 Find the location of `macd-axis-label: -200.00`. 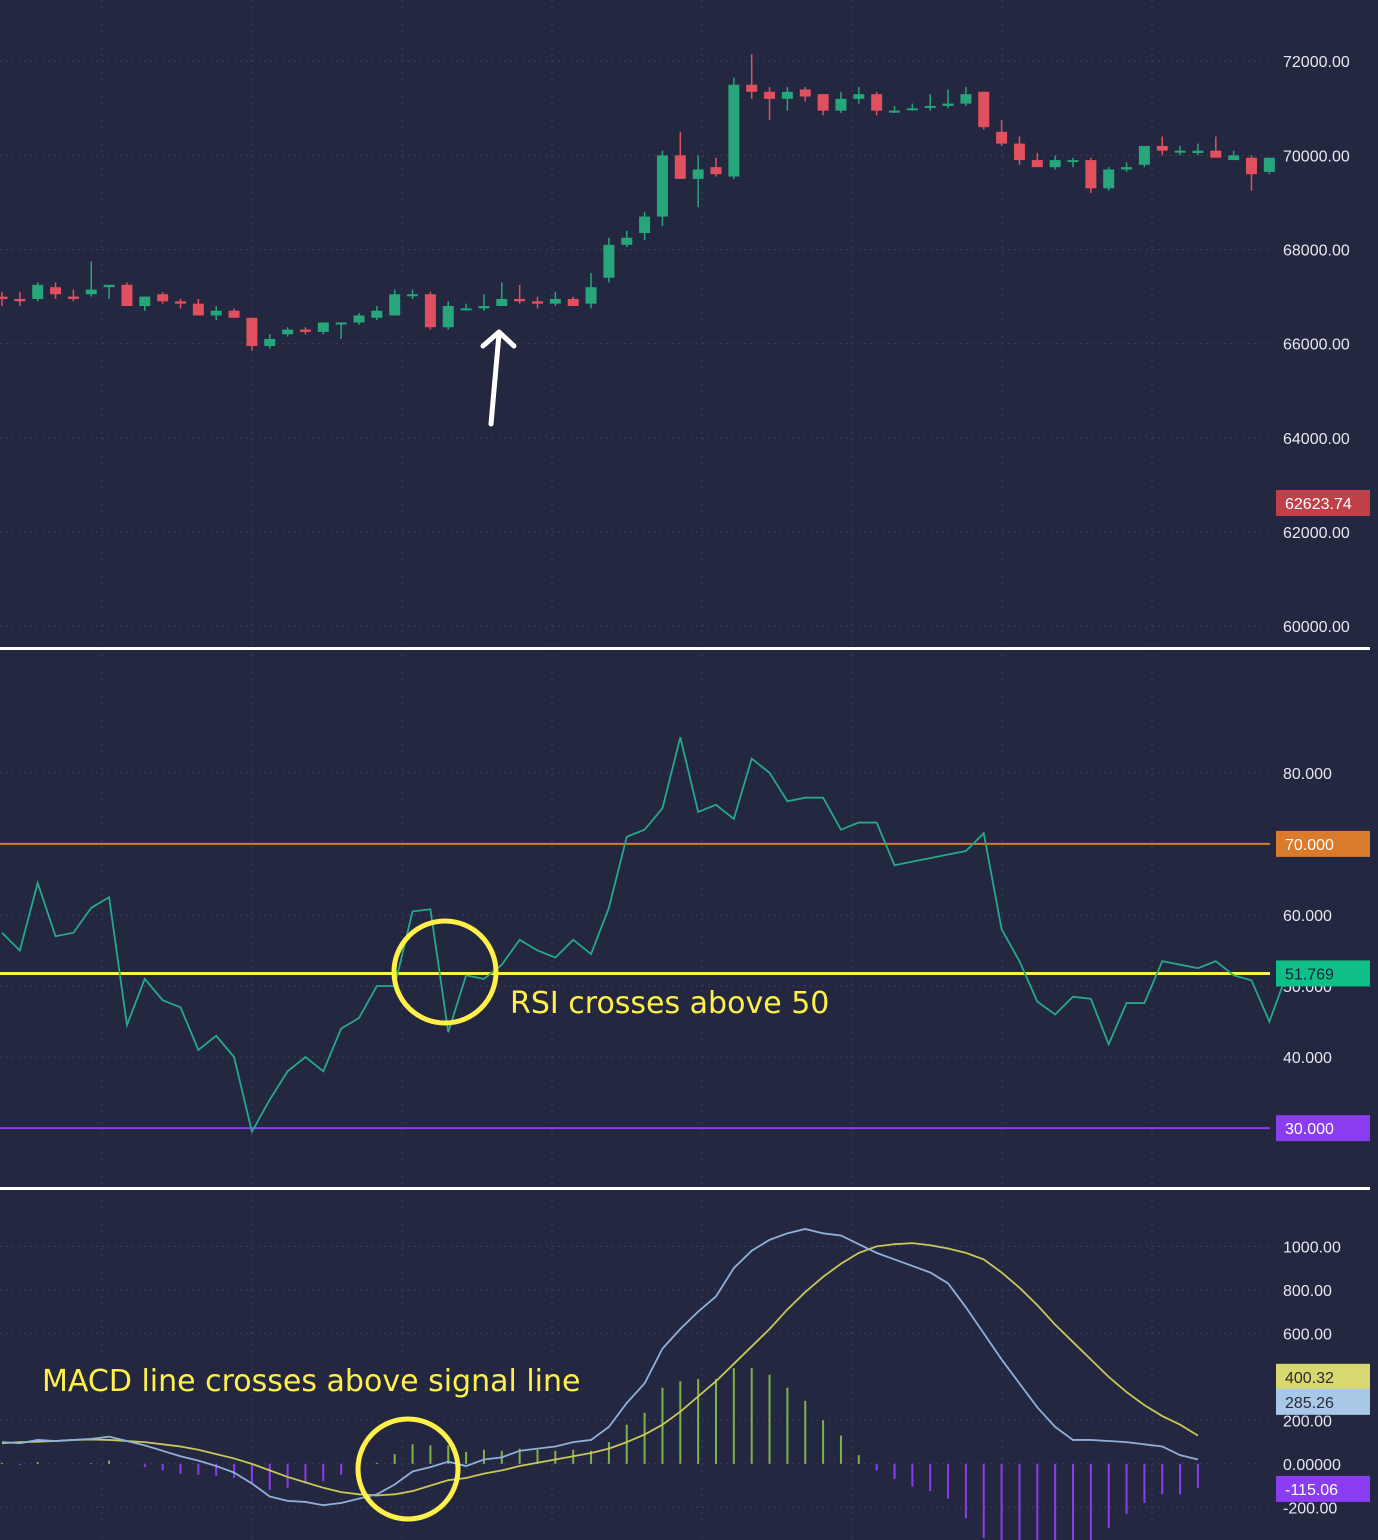

macd-axis-label: -200.00 is located at coordinates (1310, 1508).